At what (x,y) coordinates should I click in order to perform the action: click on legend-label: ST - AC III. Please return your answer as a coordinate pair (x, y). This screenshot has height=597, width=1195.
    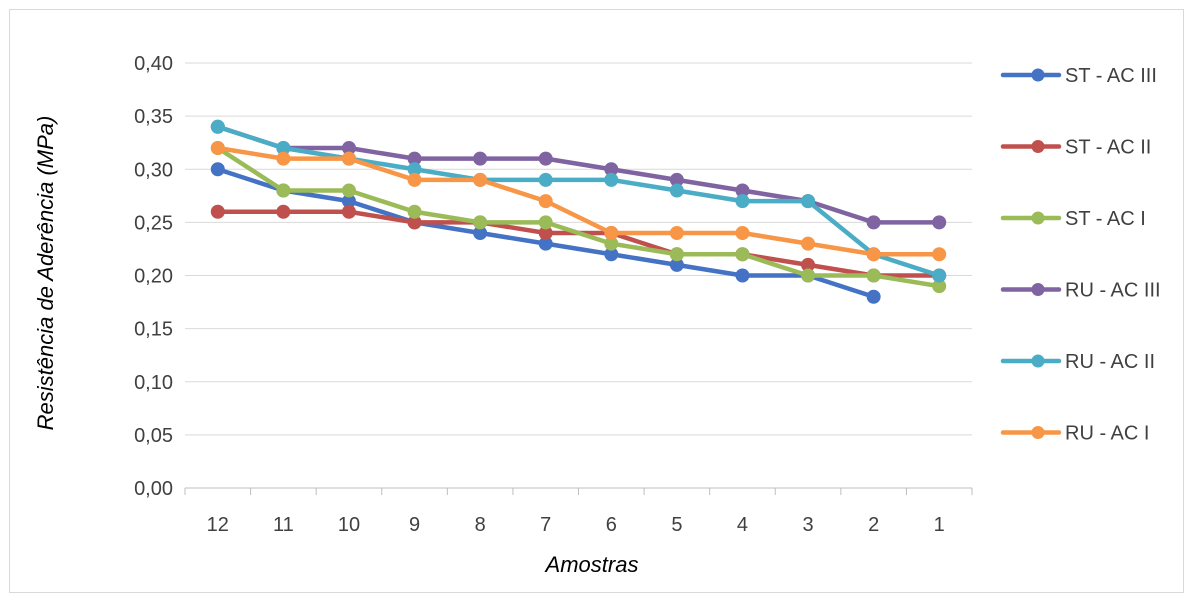
    Looking at the image, I should click on (1111, 76).